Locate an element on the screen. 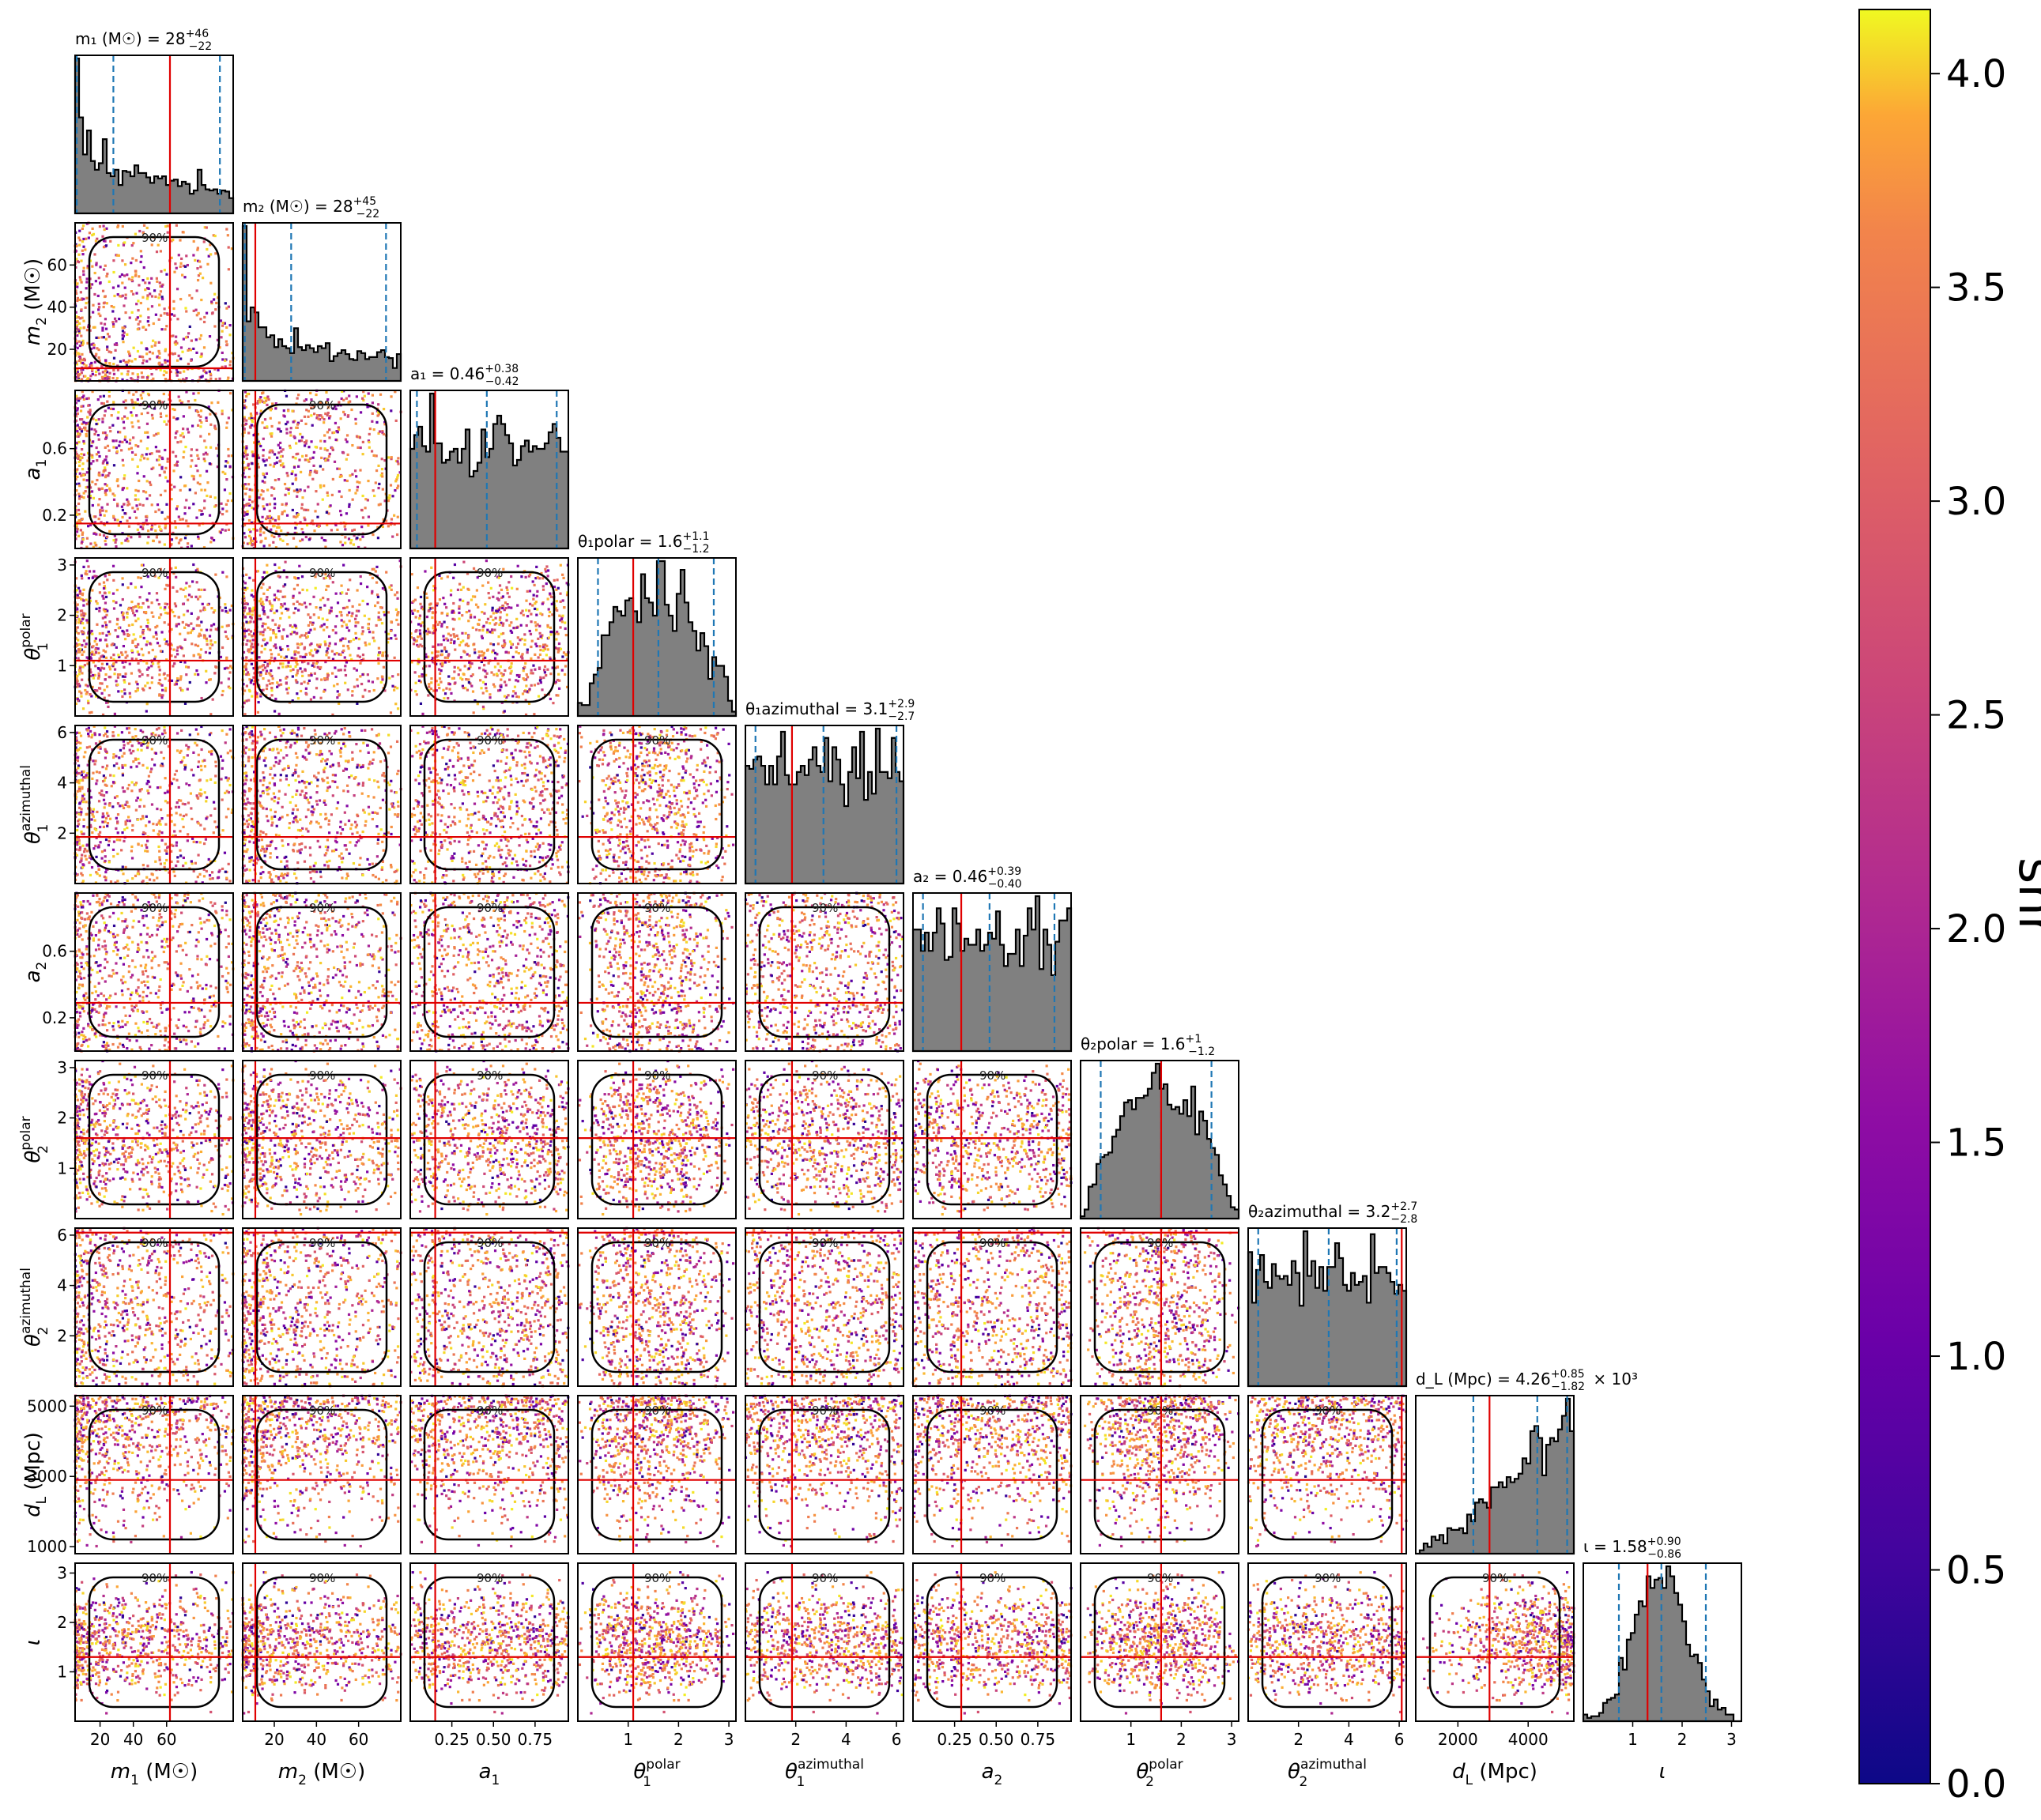  y-axis-label-a1: a1 is located at coordinates (35, 469).